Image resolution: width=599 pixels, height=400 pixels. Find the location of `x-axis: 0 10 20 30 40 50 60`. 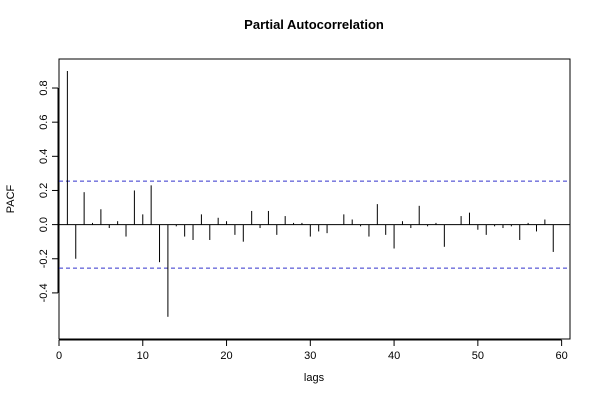

x-axis: 0 10 20 30 40 50 60 is located at coordinates (312, 350).